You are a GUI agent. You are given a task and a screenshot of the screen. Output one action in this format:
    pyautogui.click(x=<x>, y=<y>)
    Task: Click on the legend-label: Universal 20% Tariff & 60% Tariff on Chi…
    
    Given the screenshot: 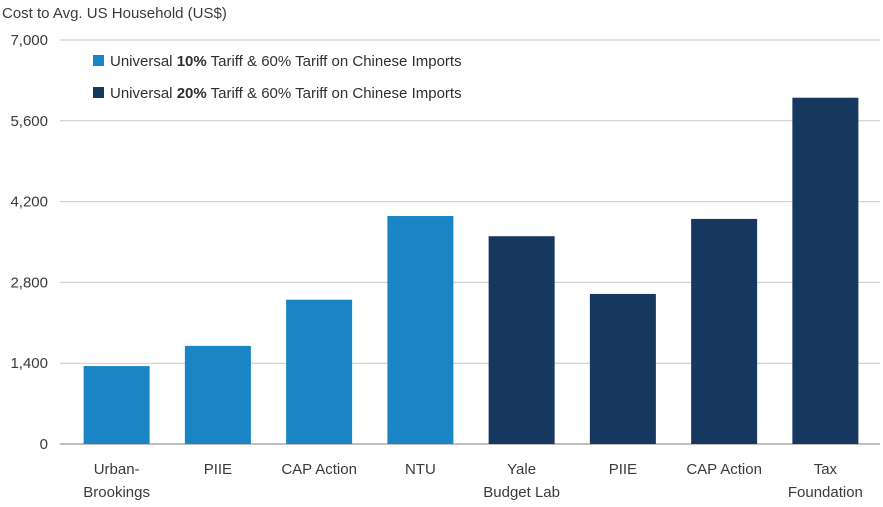 What is the action you would take?
    pyautogui.click(x=286, y=93)
    